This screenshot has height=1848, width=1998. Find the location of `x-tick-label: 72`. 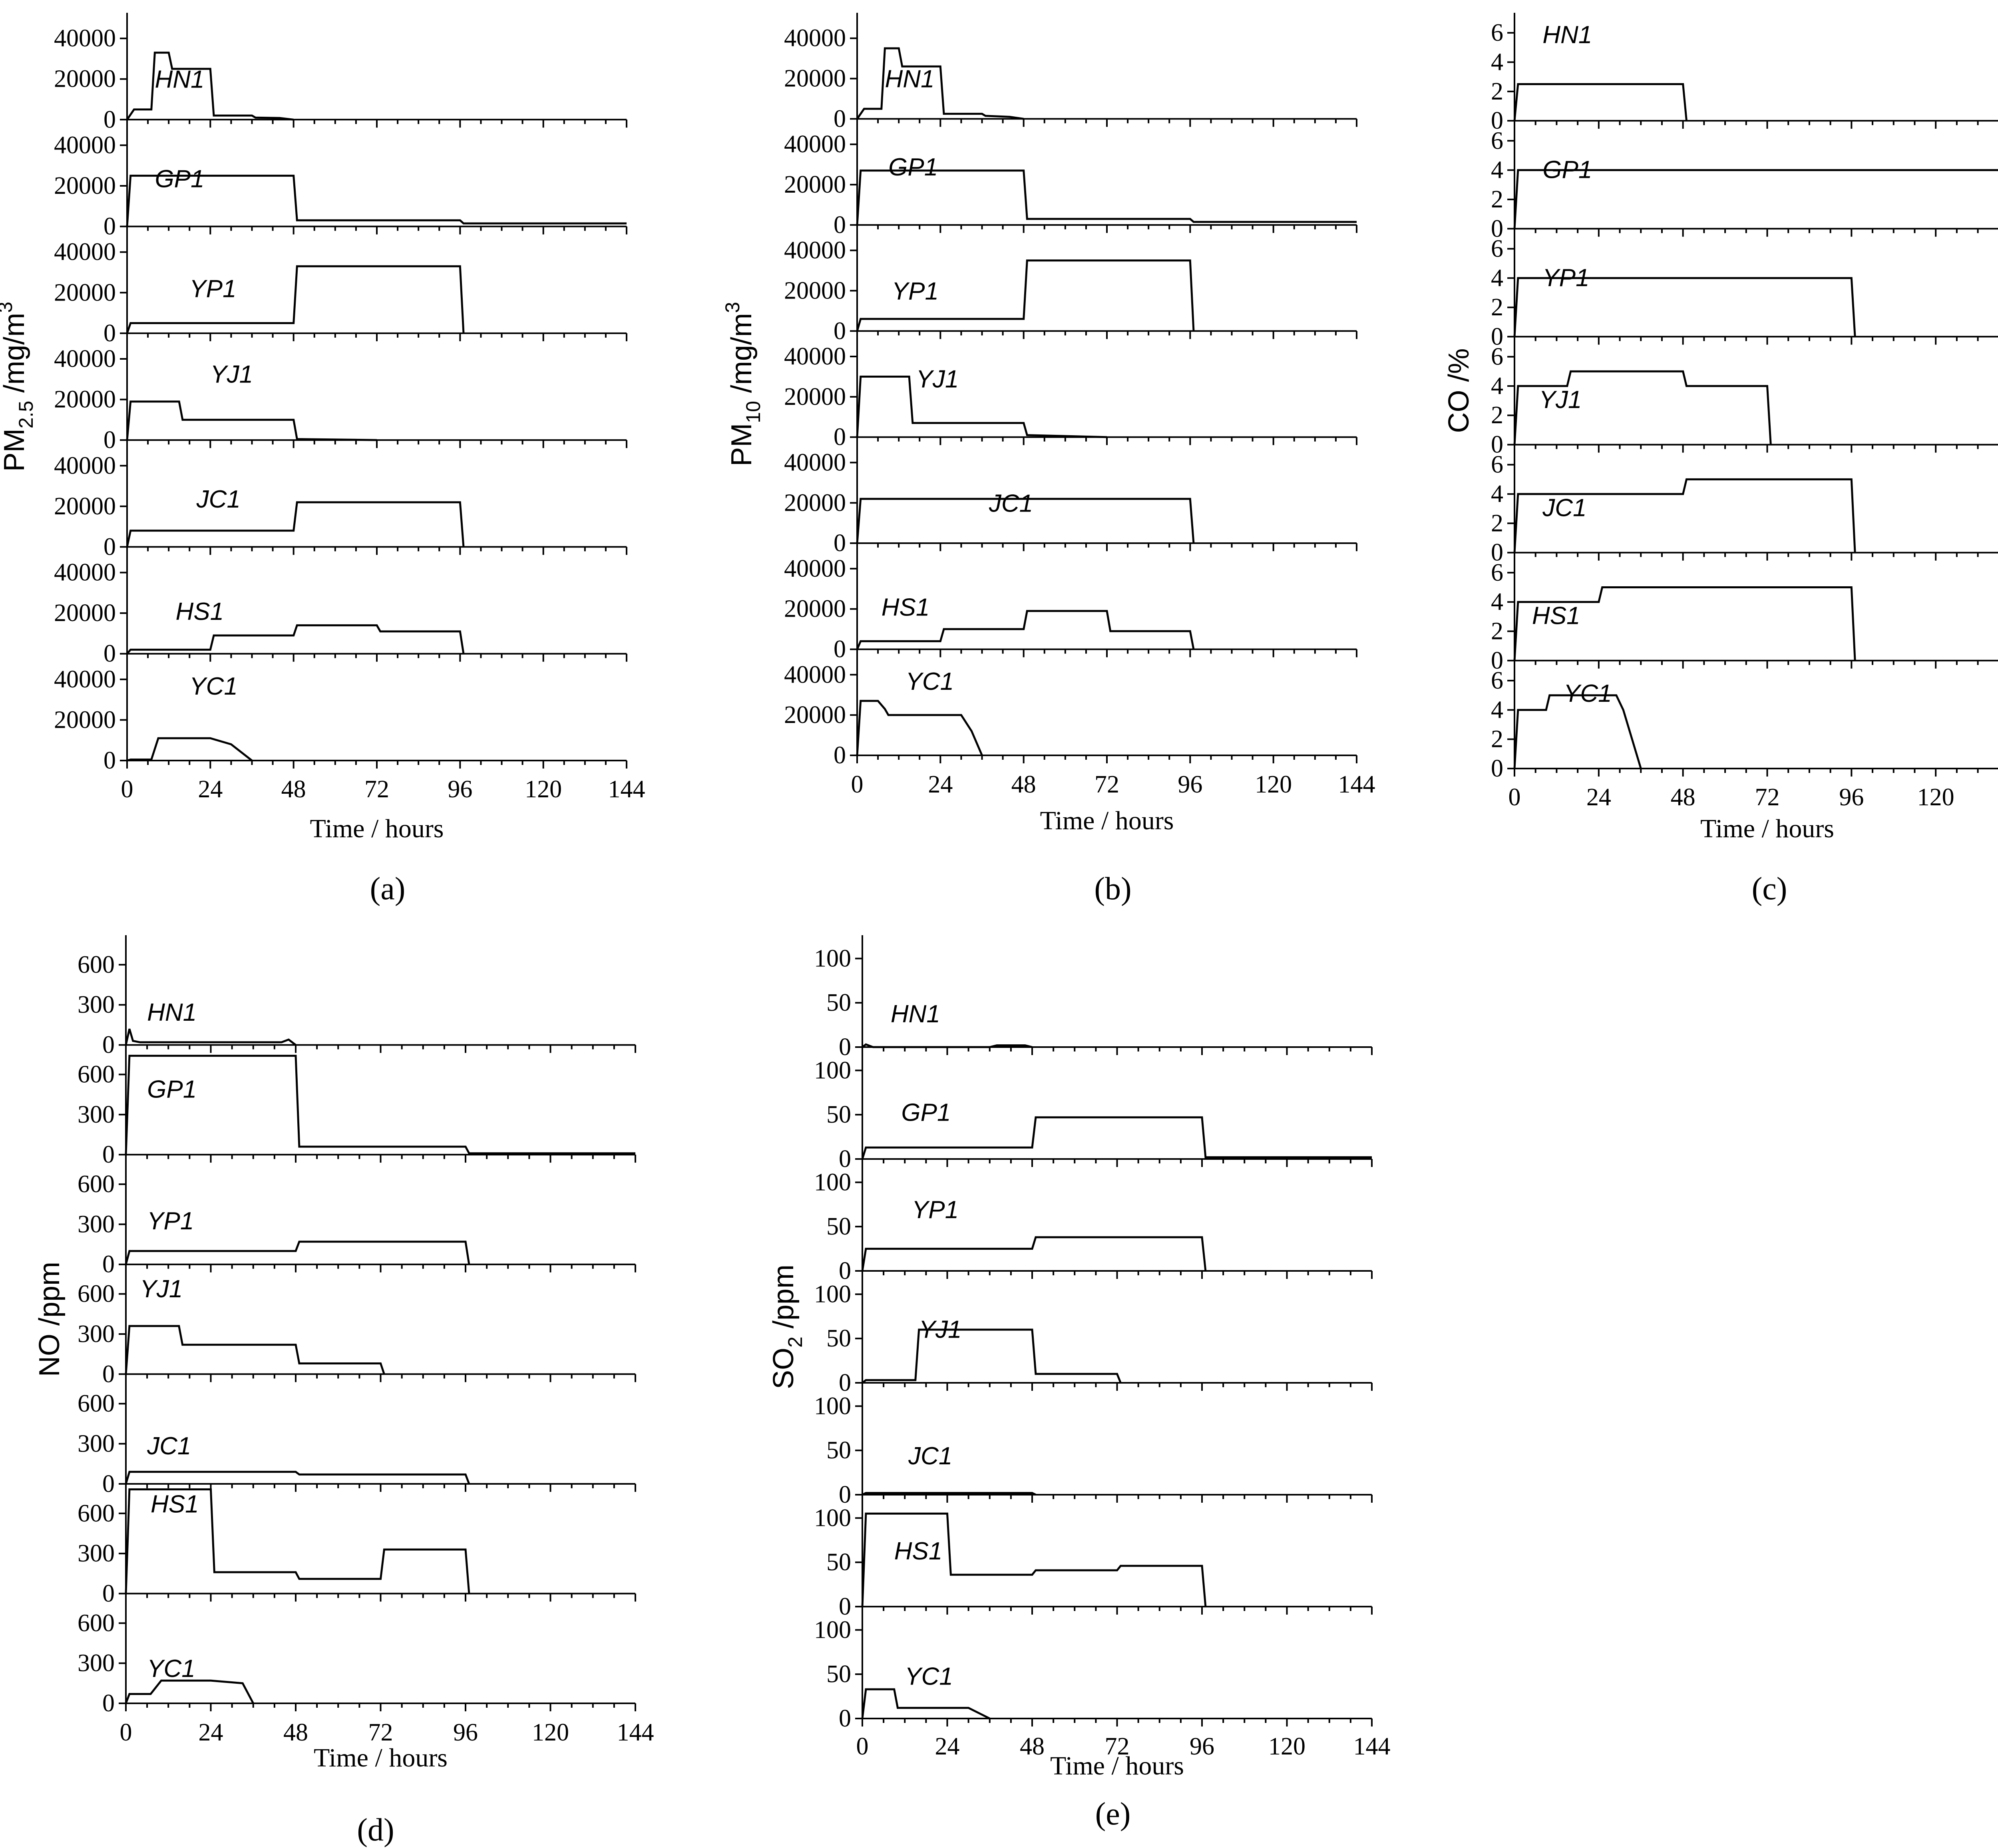

x-tick-label: 72 is located at coordinates (1117, 1746).